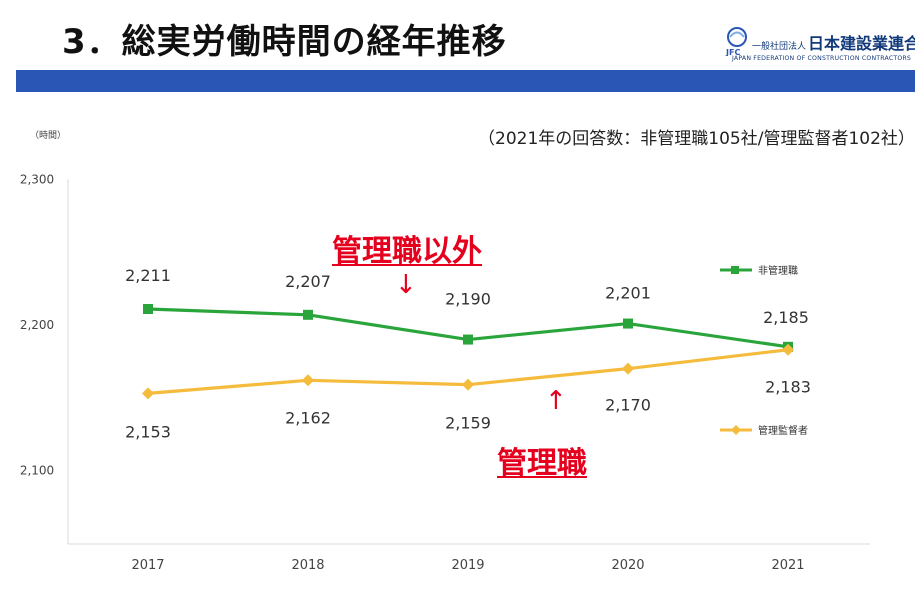  I want to click on x-tick-label: 2020, so click(627, 565).